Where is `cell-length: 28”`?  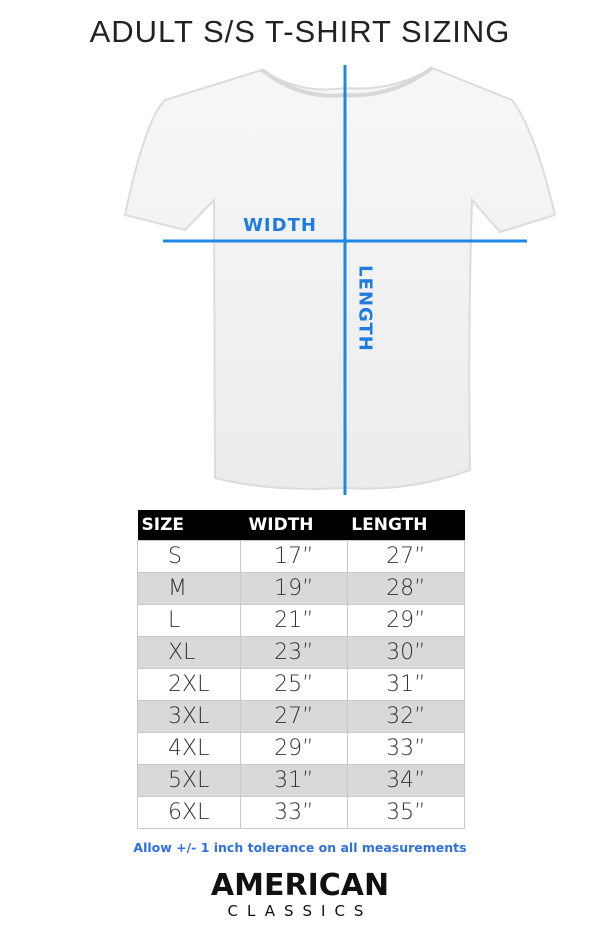
cell-length: 28” is located at coordinates (406, 588).